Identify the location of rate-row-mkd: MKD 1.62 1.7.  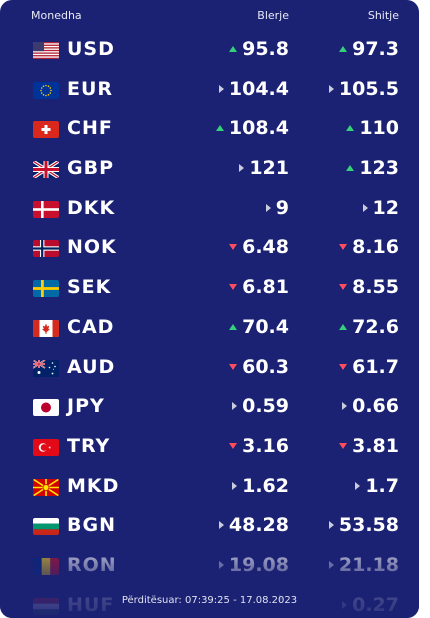
(209, 488).